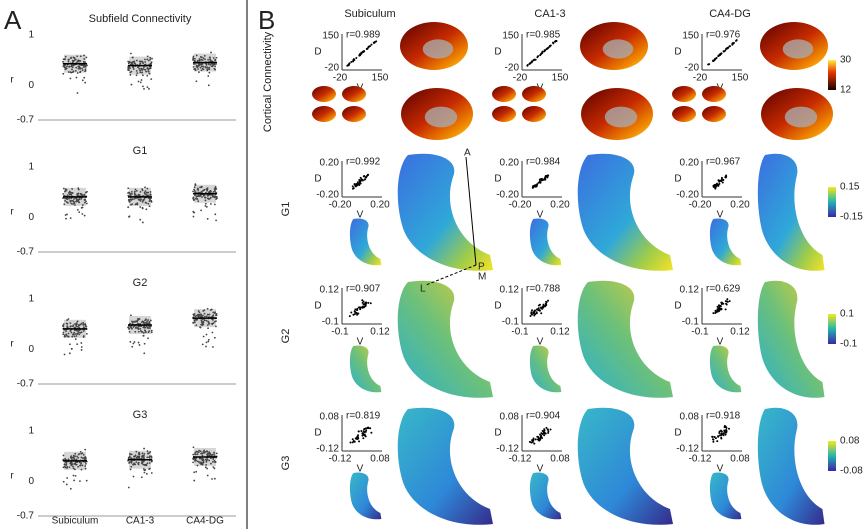 The width and height of the screenshot is (863, 529). I want to click on y-tick-label: 150, so click(330, 36).